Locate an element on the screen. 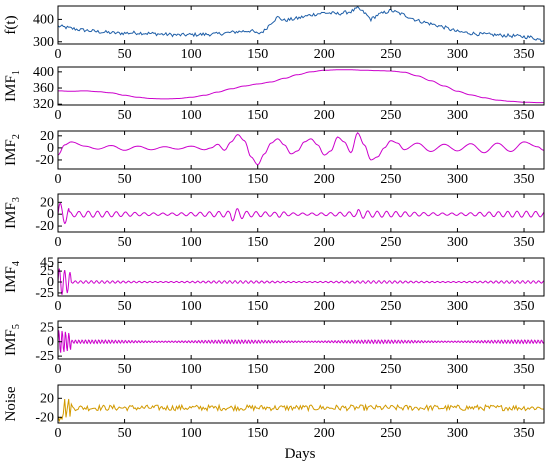 The image size is (550, 464). panel-7: 0 50 100 150 200 250 300 350 -20 20 Noise is located at coordinates (274, 412).